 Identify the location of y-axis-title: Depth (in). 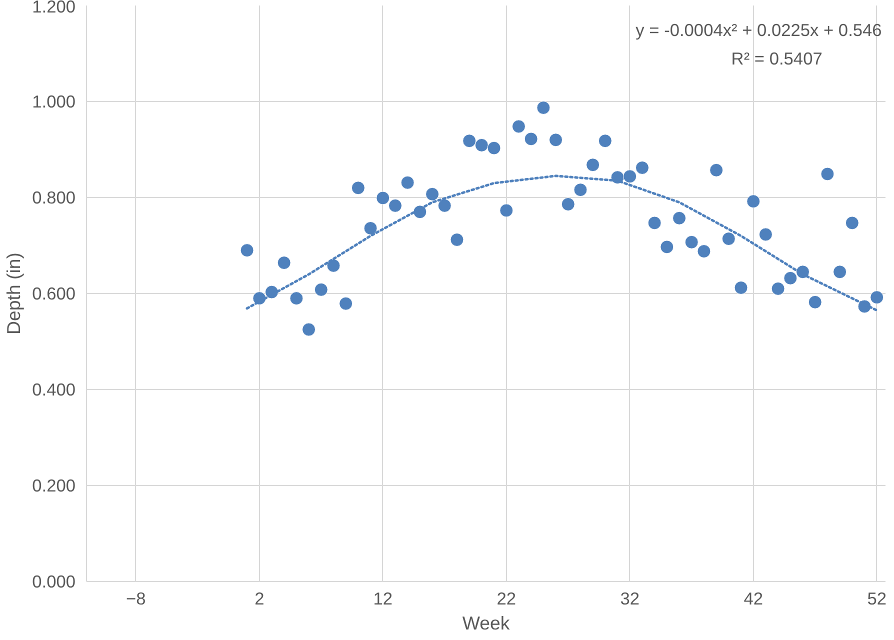
(13, 293).